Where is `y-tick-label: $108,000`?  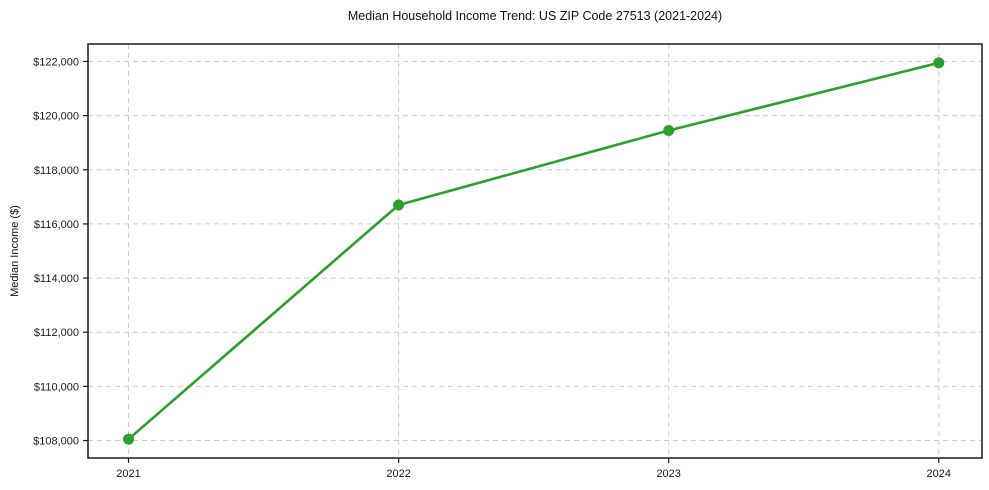 y-tick-label: $108,000 is located at coordinates (56, 442).